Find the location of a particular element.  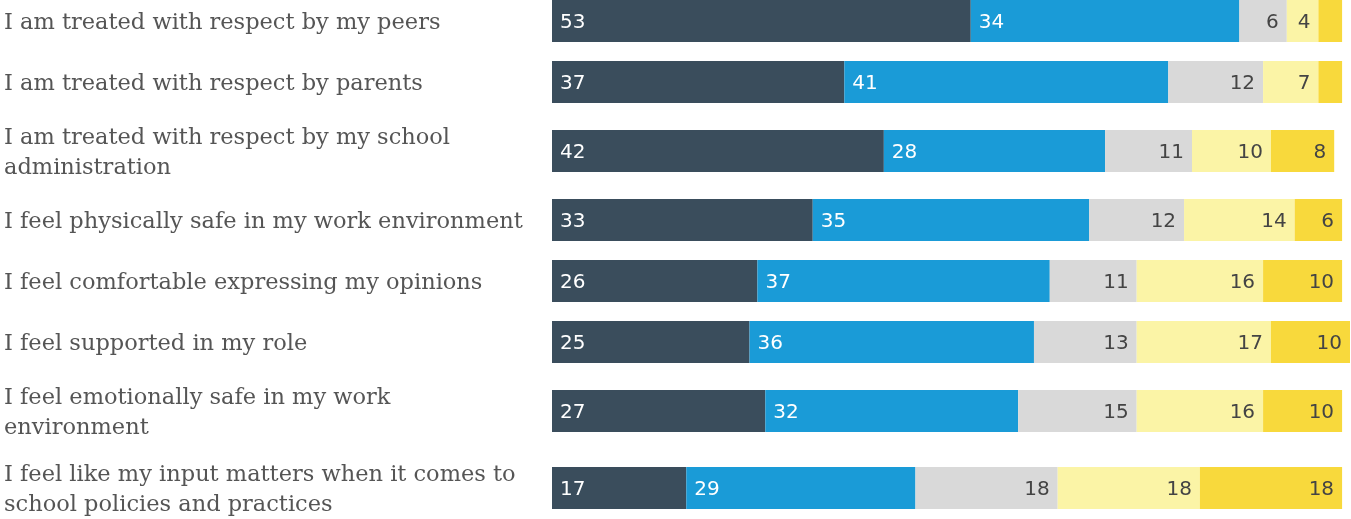

data-label: 34 is located at coordinates (991, 21).